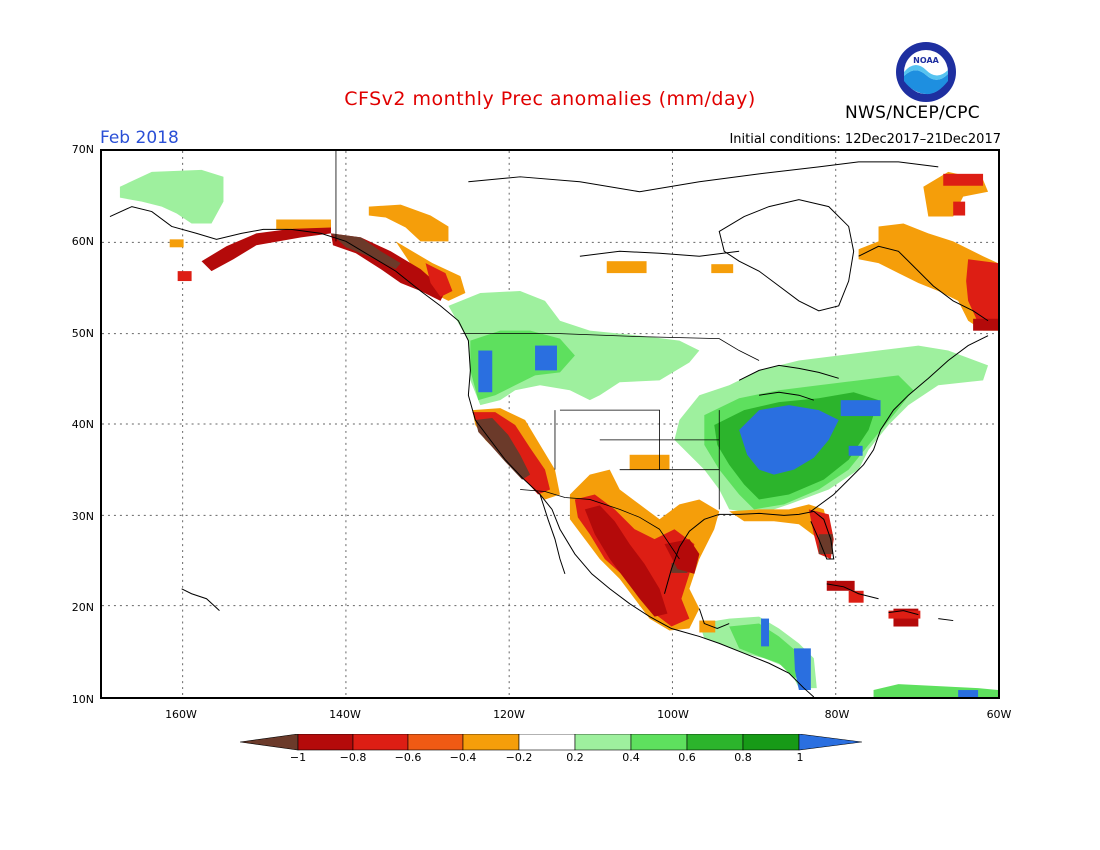 This screenshot has width=1100, height=850. What do you see at coordinates (171, 196) in the screenshot?
I see `alaska-wet-region` at bounding box center [171, 196].